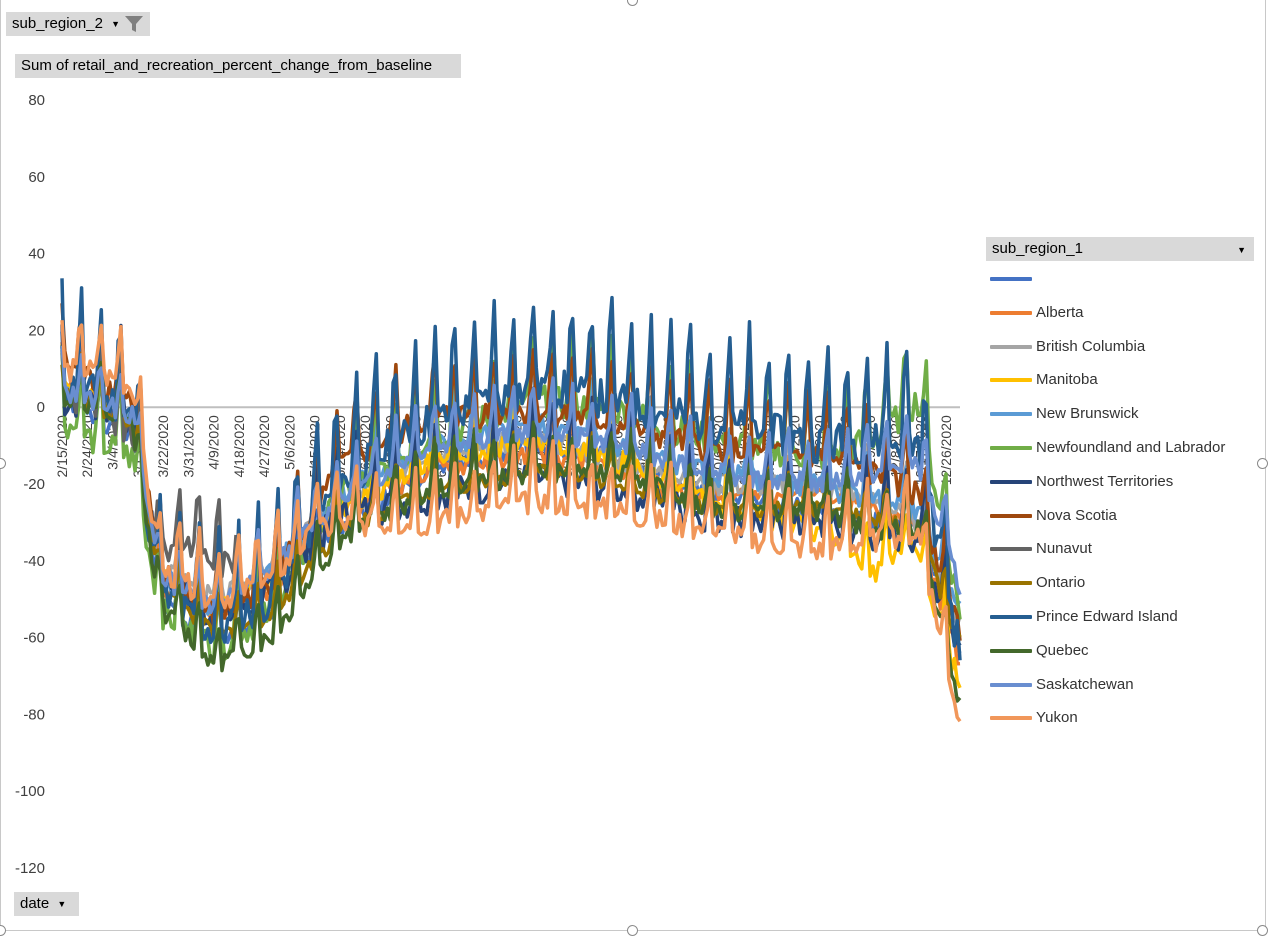 The image size is (1268, 937). Describe the element at coordinates (1085, 684) in the screenshot. I see `legend-label: Saskatchewan` at that location.